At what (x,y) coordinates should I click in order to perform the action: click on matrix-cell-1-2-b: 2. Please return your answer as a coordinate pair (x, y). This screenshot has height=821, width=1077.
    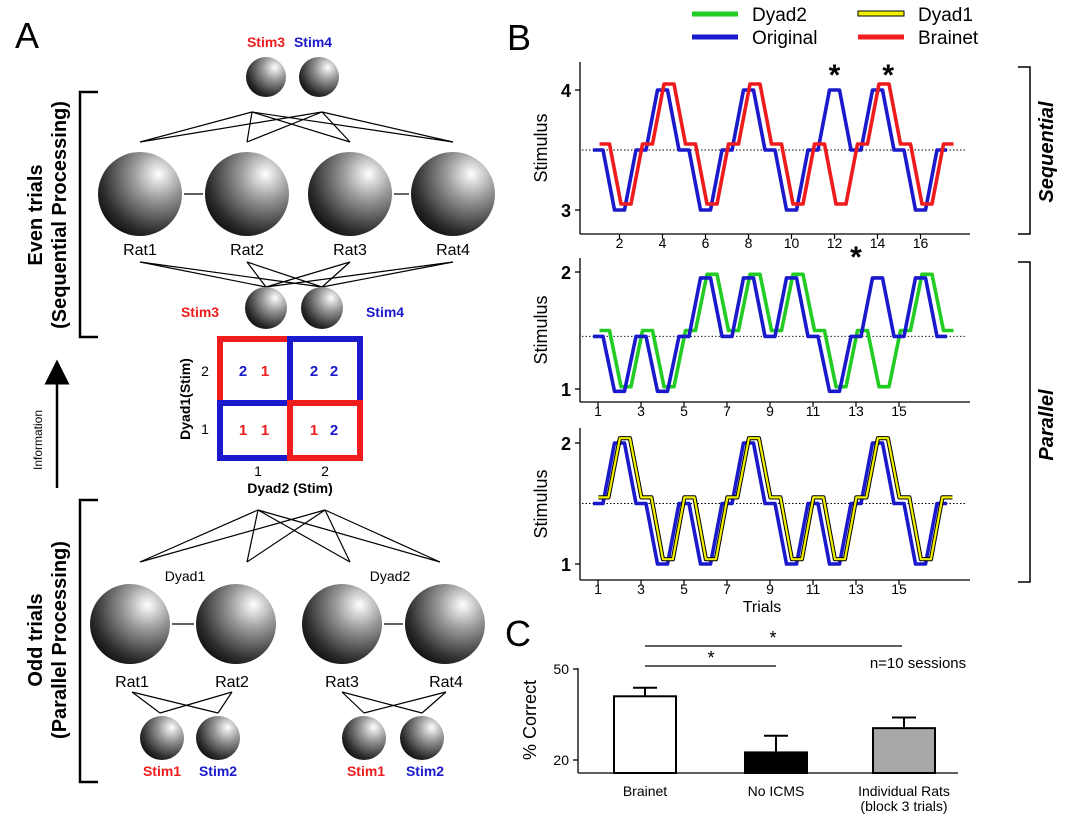
    Looking at the image, I should click on (334, 430).